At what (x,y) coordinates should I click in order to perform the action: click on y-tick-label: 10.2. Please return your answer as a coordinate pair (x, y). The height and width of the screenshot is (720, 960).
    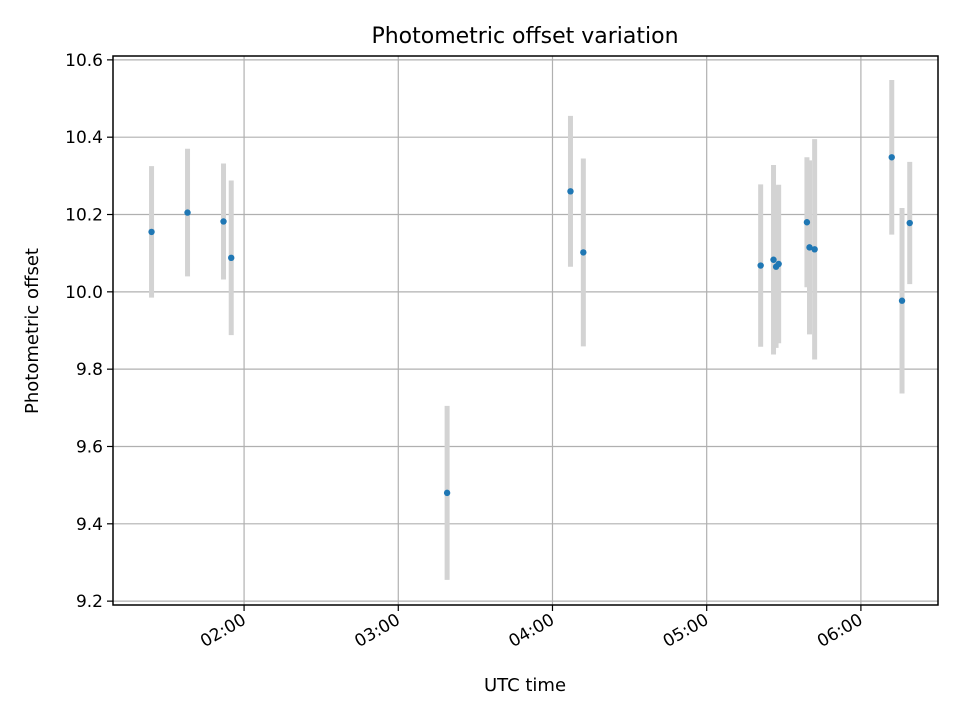
    Looking at the image, I should click on (84, 216).